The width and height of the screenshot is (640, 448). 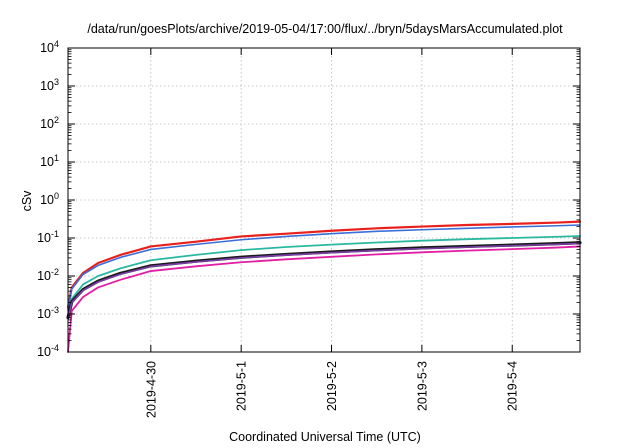 What do you see at coordinates (55, 348) in the screenshot?
I see `y-tick-exponent: -4` at bounding box center [55, 348].